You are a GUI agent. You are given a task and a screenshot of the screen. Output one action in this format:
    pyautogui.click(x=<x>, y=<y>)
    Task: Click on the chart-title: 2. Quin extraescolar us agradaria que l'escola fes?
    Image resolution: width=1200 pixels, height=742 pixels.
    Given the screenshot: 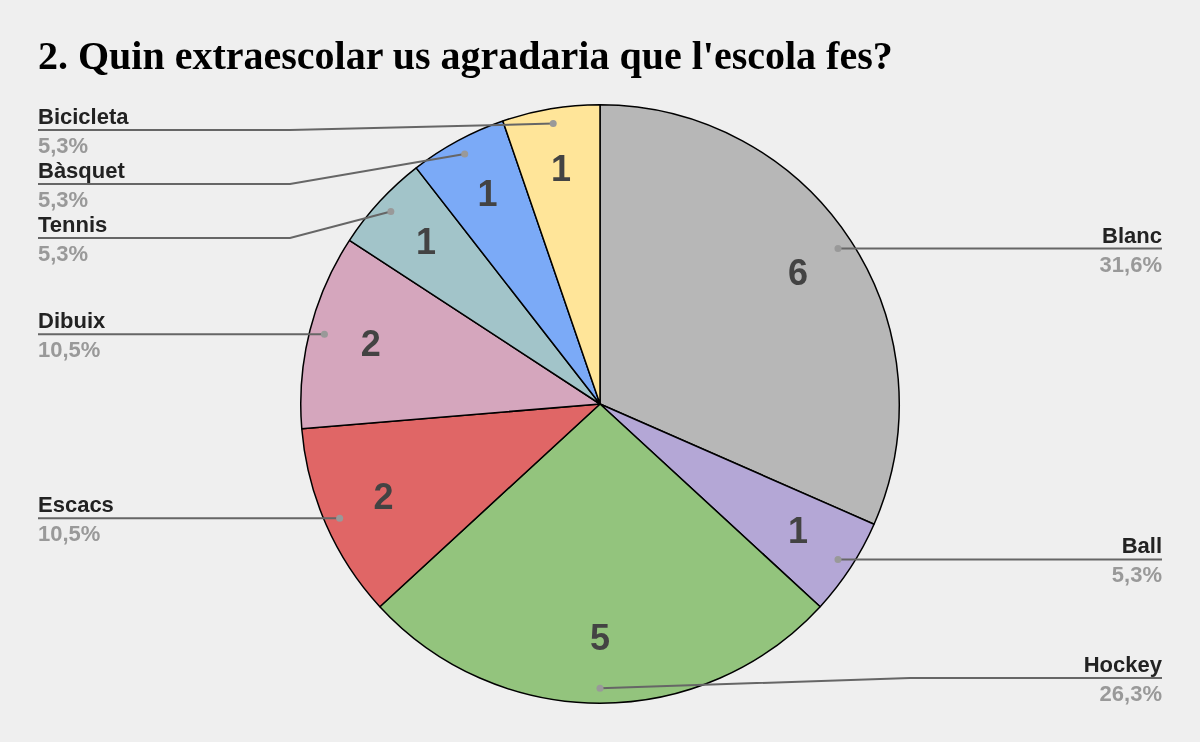 What is the action you would take?
    pyautogui.click(x=465, y=55)
    